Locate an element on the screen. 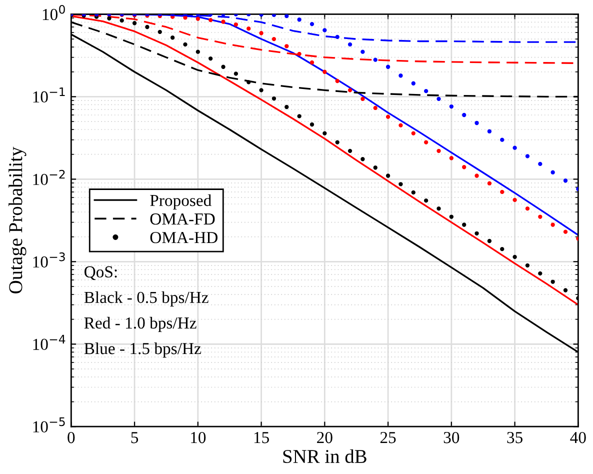  y-tick-label: 10$^{−4}$ is located at coordinates (49, 342).